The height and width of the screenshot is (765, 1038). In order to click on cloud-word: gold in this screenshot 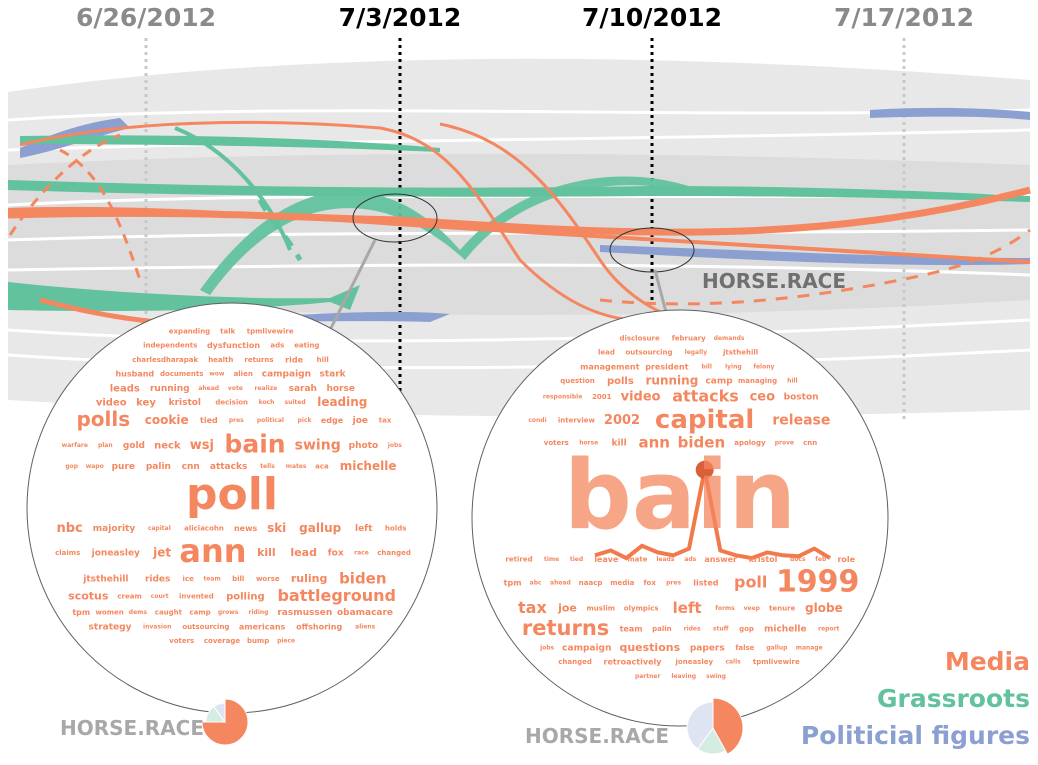, I will do `click(134, 446)`.